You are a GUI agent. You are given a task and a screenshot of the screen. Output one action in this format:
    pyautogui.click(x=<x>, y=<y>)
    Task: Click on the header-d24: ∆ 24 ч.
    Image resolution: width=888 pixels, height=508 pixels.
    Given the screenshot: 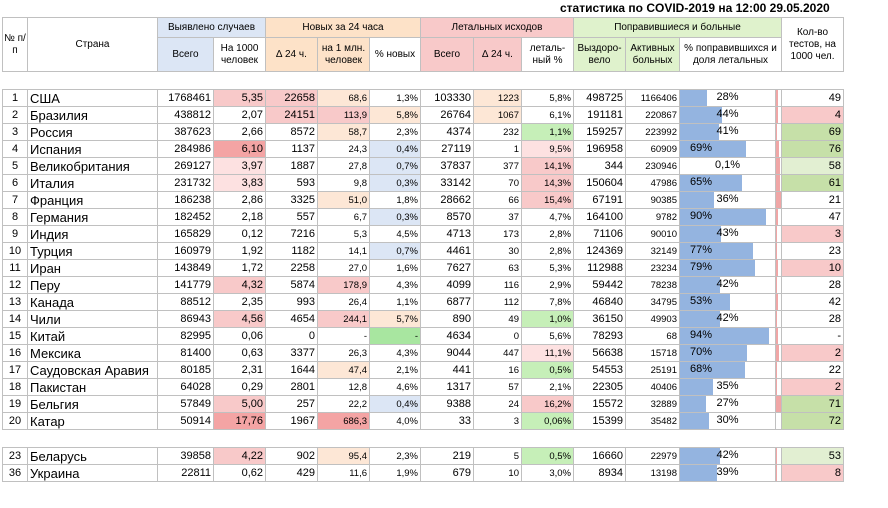 What is the action you would take?
    pyautogui.click(x=291, y=54)
    